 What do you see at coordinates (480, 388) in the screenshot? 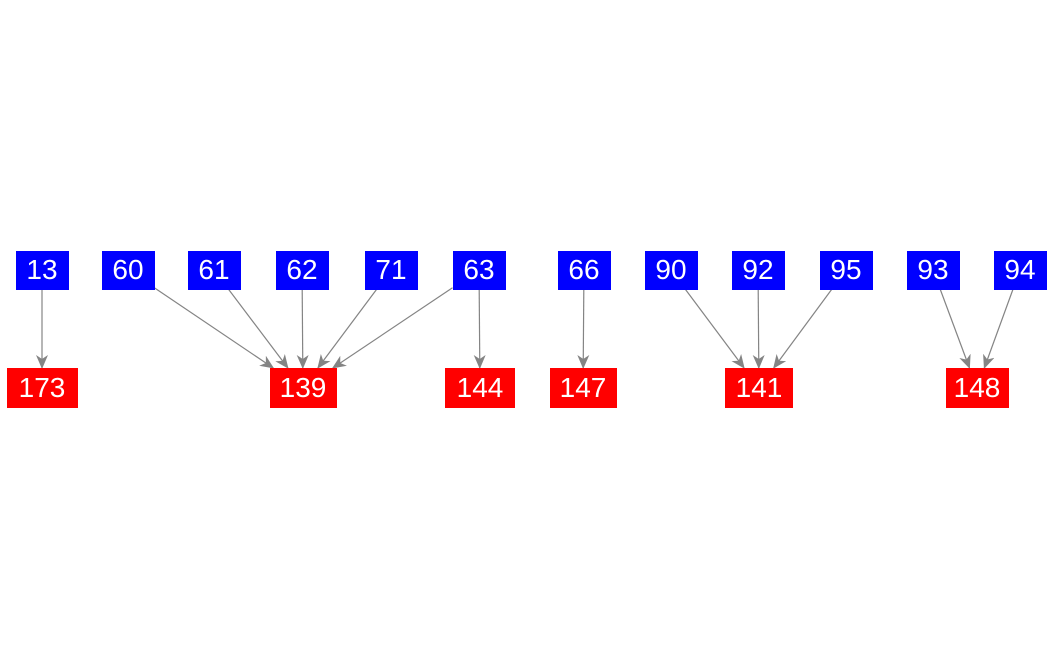
I see `node-144: 144` at bounding box center [480, 388].